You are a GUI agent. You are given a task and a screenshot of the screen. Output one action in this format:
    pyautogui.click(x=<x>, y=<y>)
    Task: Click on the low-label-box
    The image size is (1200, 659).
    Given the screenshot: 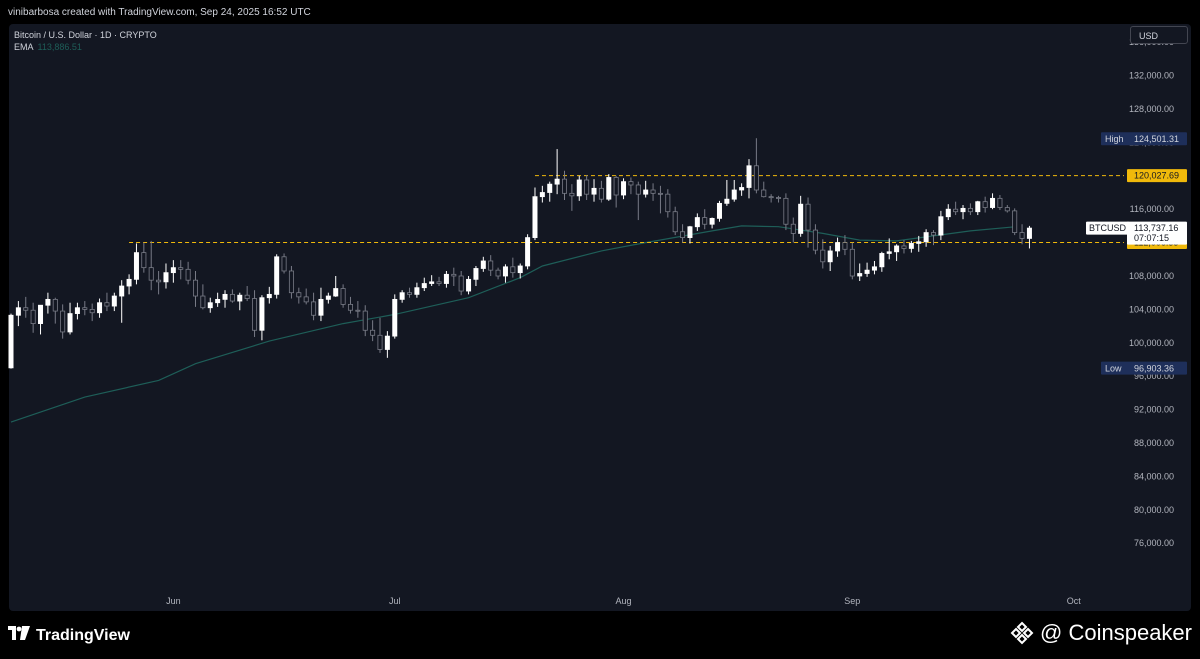 What is the action you would take?
    pyautogui.click(x=1144, y=368)
    